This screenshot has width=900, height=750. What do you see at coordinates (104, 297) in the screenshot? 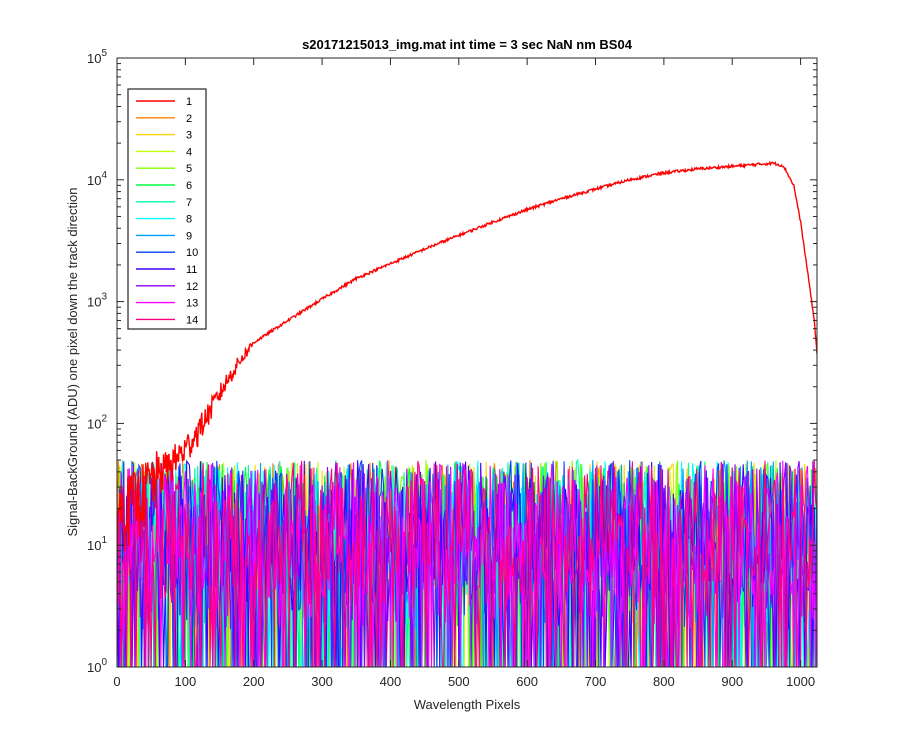
I see `y-tick-exponent: 3` at bounding box center [104, 297].